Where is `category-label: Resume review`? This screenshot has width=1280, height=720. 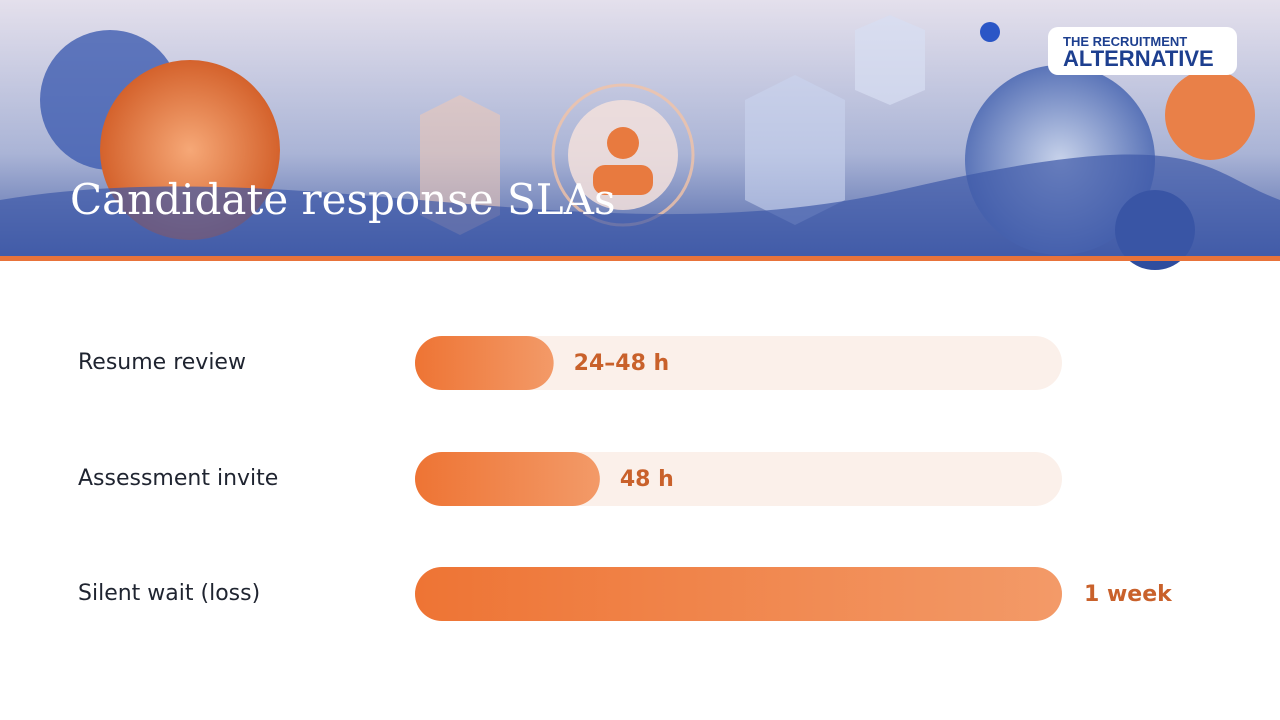 category-label: Resume review is located at coordinates (162, 362).